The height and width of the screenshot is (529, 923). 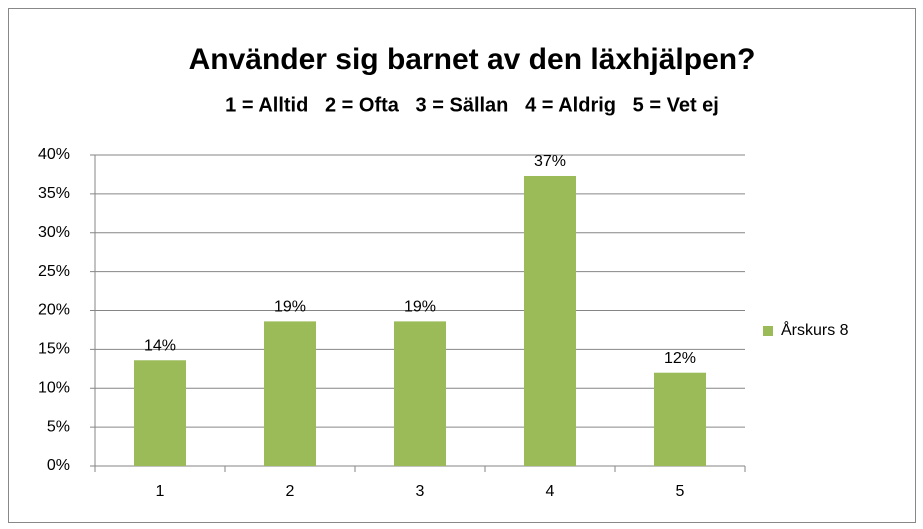 What do you see at coordinates (680, 358) in the screenshot?
I see `data-label: 12%` at bounding box center [680, 358].